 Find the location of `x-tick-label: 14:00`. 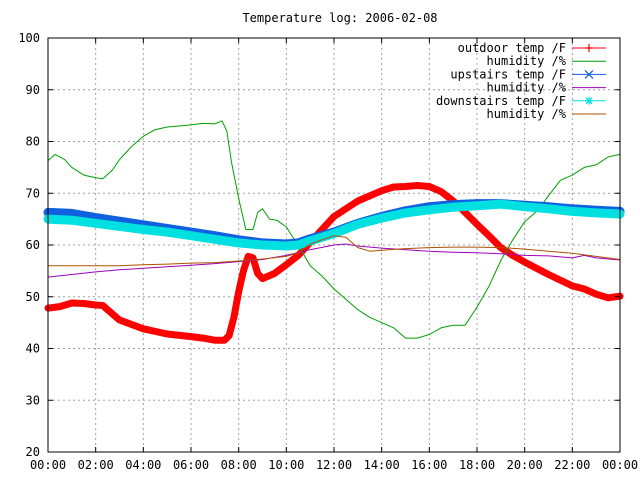

x-tick-label: 14:00 is located at coordinates (382, 465).